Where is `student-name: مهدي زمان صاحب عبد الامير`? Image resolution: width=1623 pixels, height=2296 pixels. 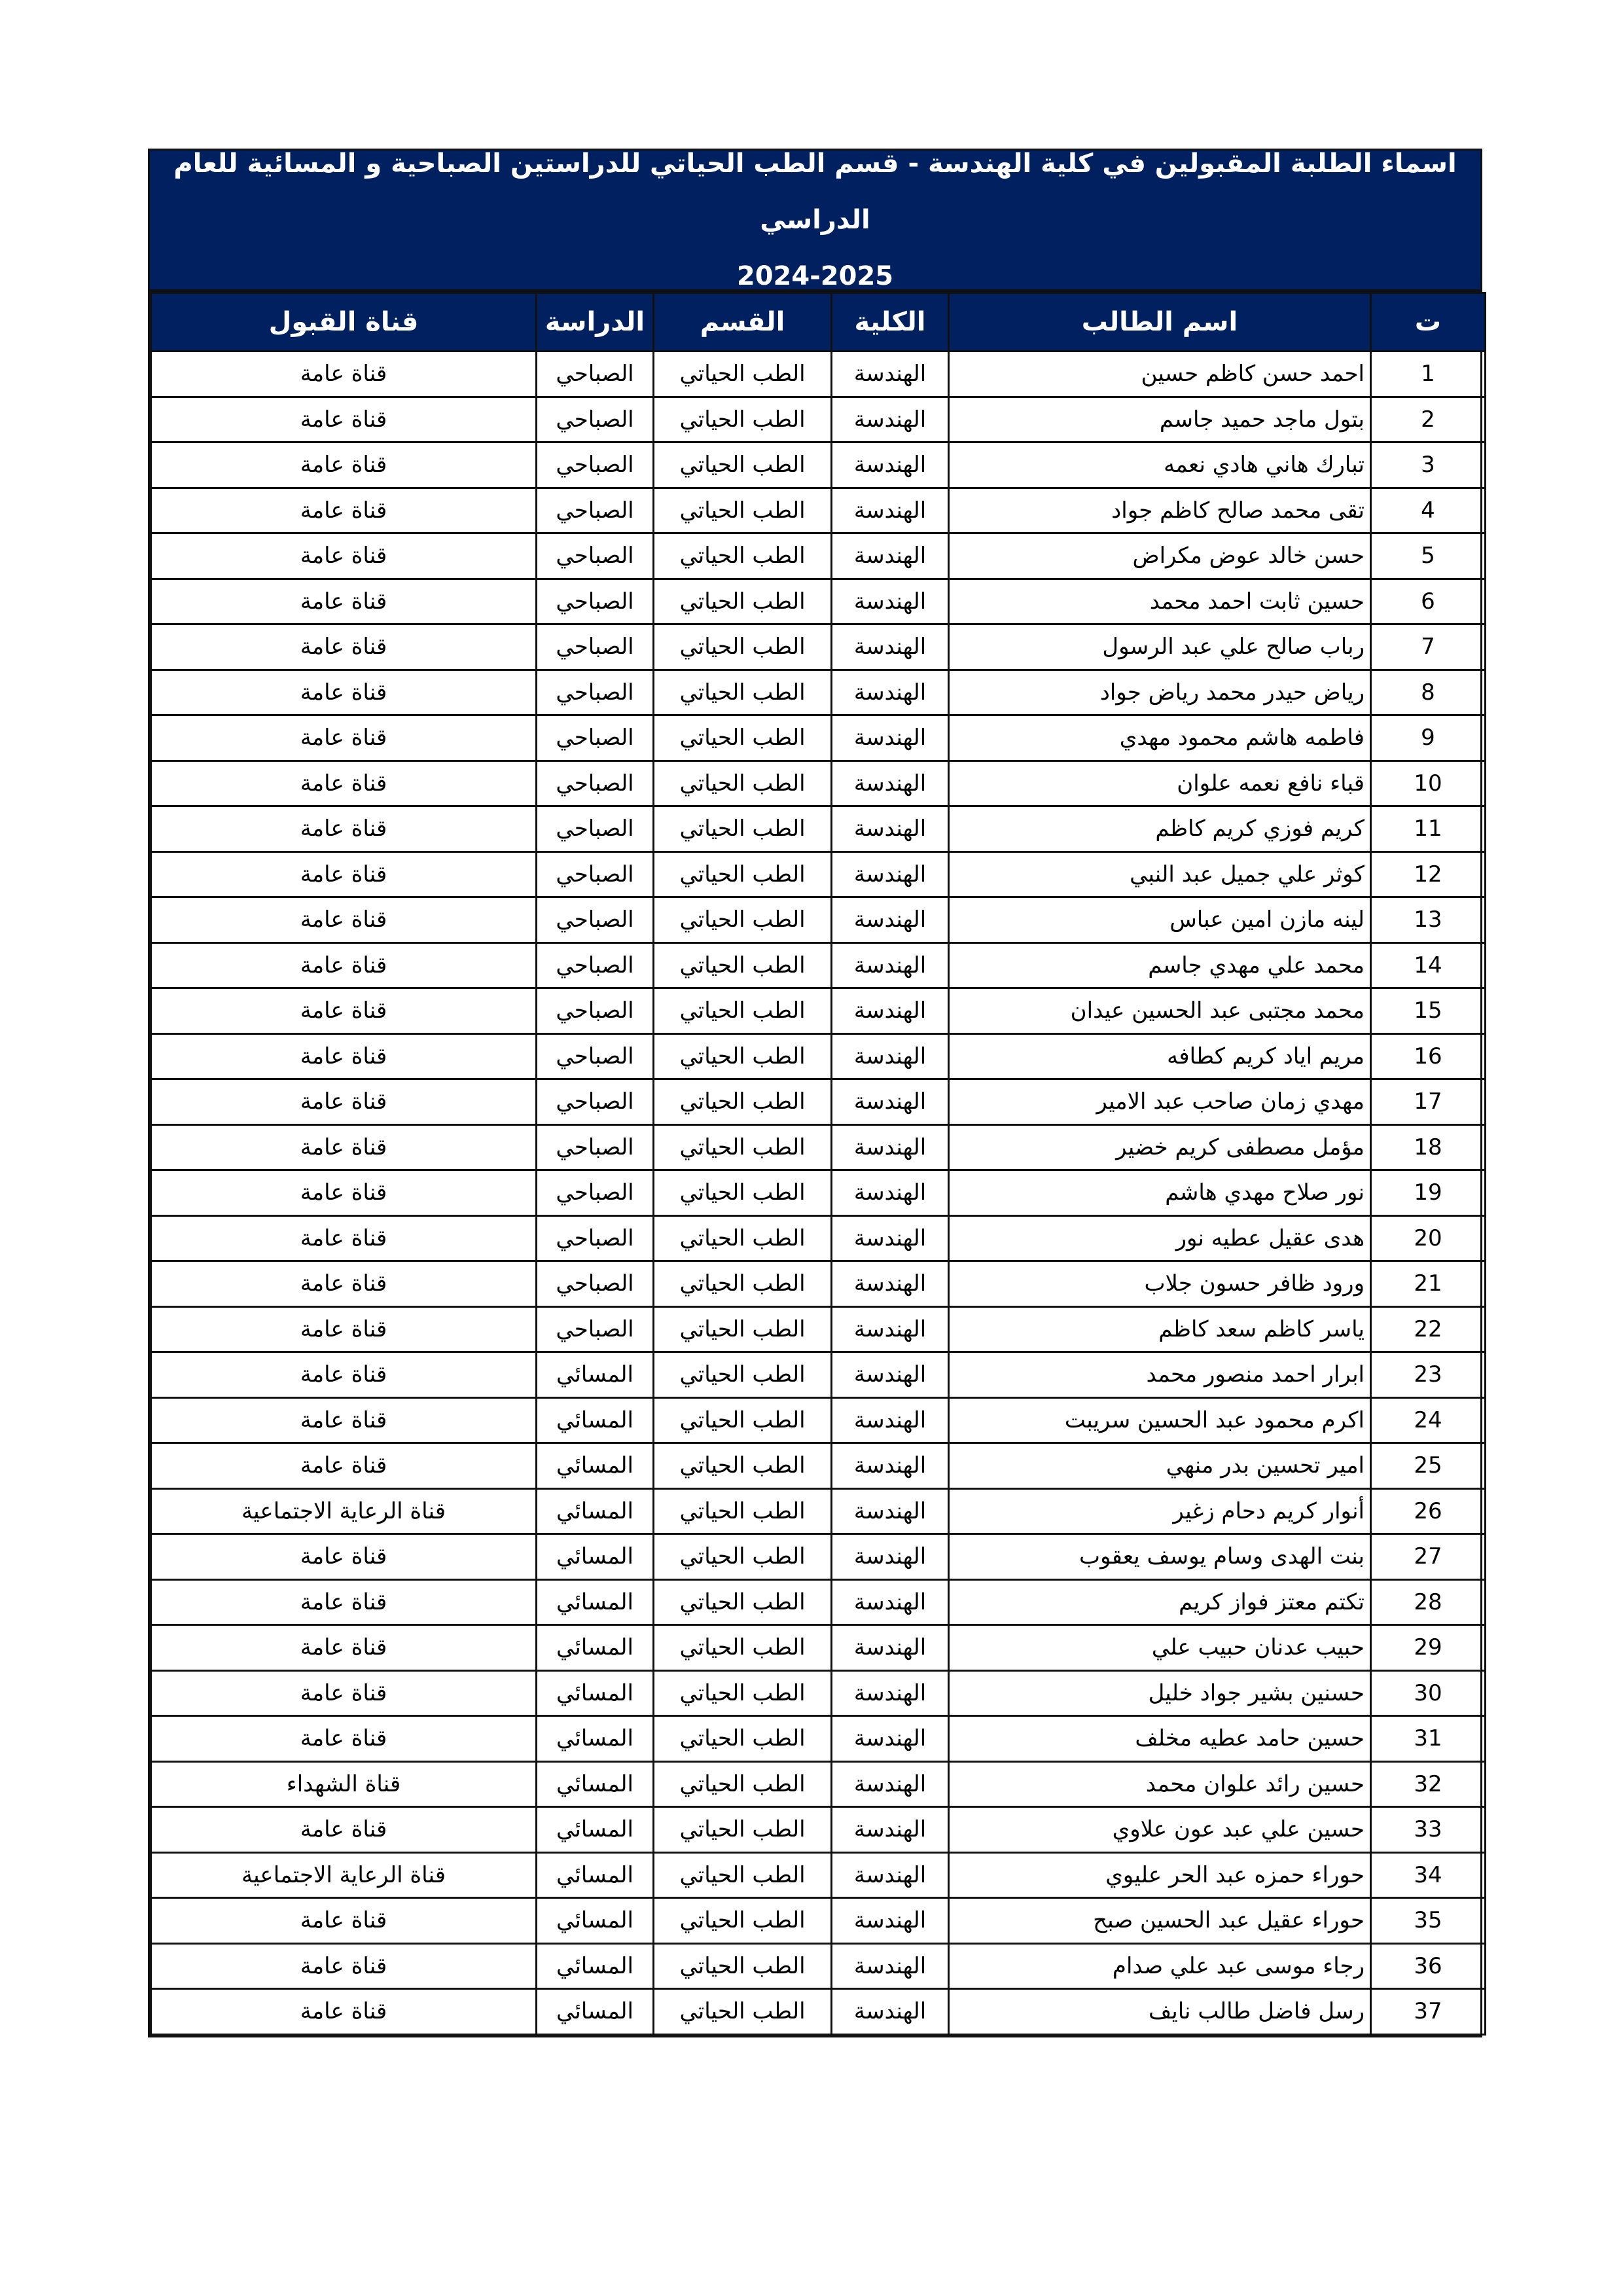
student-name: مهدي زمان صاحب عبد الامير is located at coordinates (1160, 1102).